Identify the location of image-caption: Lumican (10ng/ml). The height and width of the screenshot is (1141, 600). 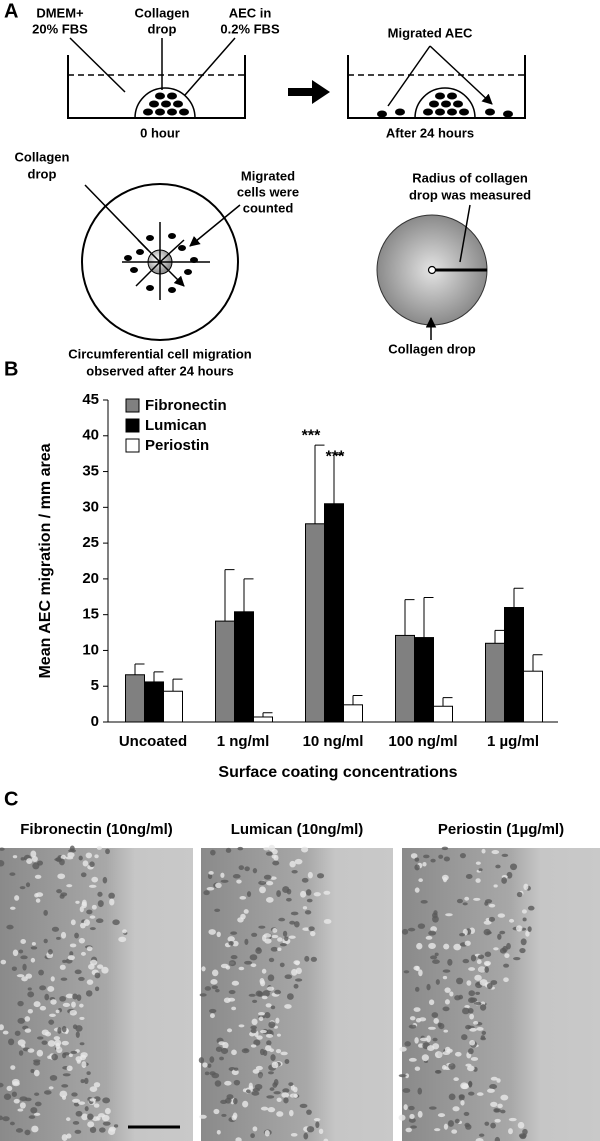
(297, 829).